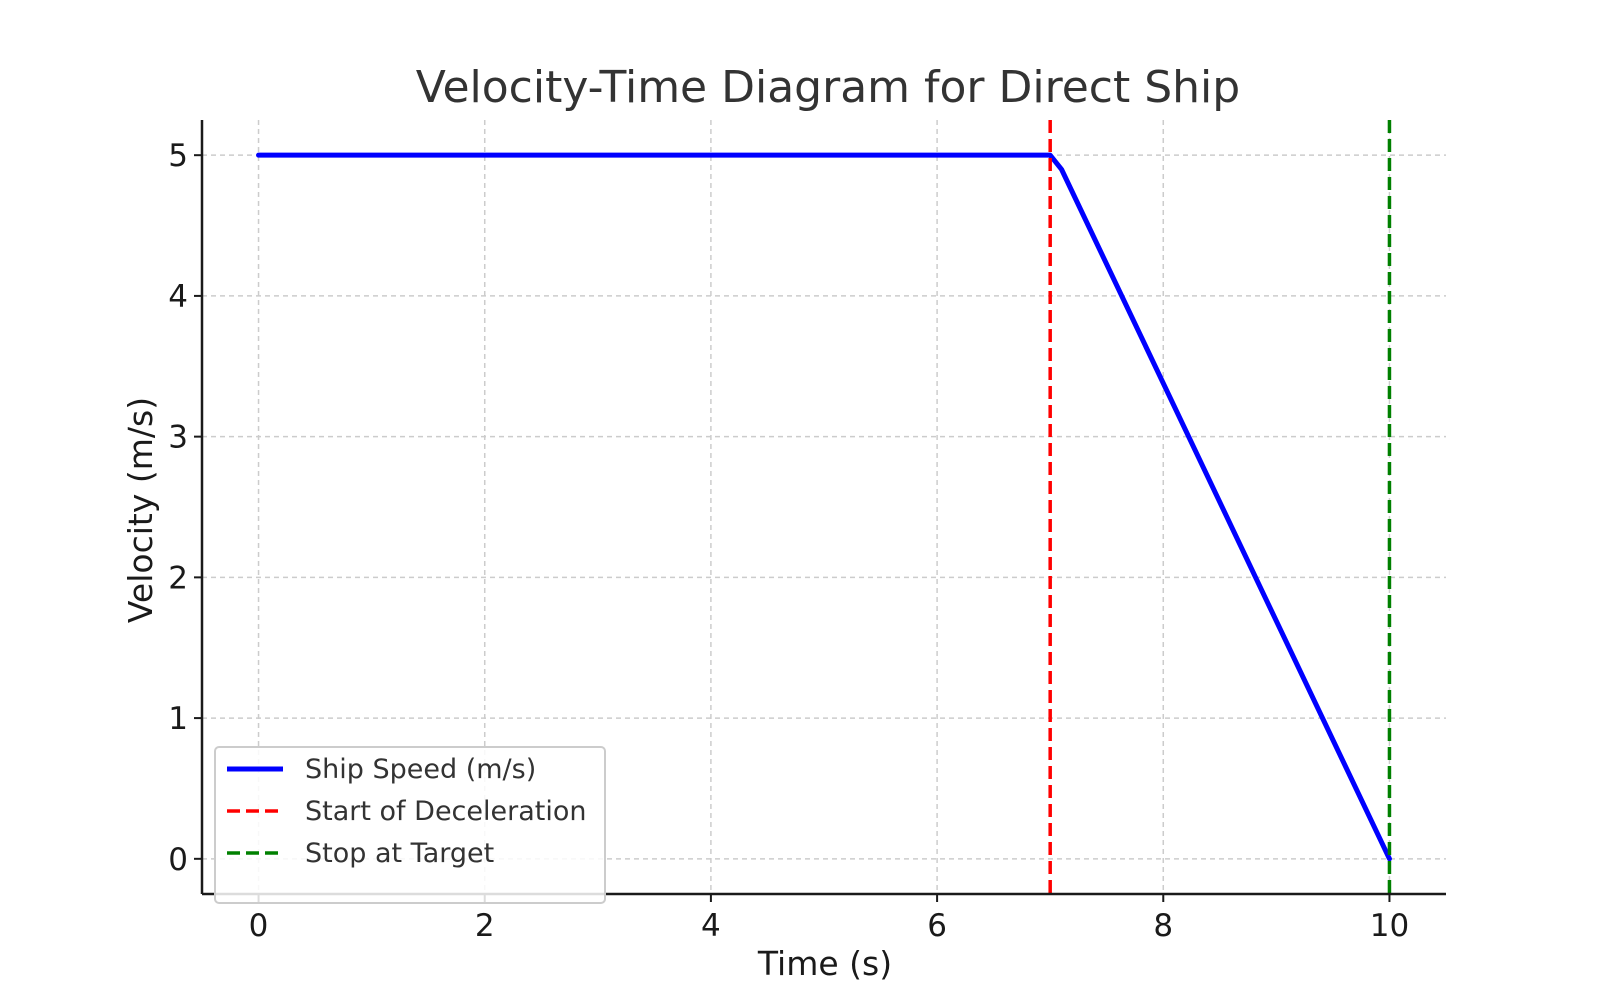  I want to click on y-axis-label: Velocity (m/s), so click(140, 510).